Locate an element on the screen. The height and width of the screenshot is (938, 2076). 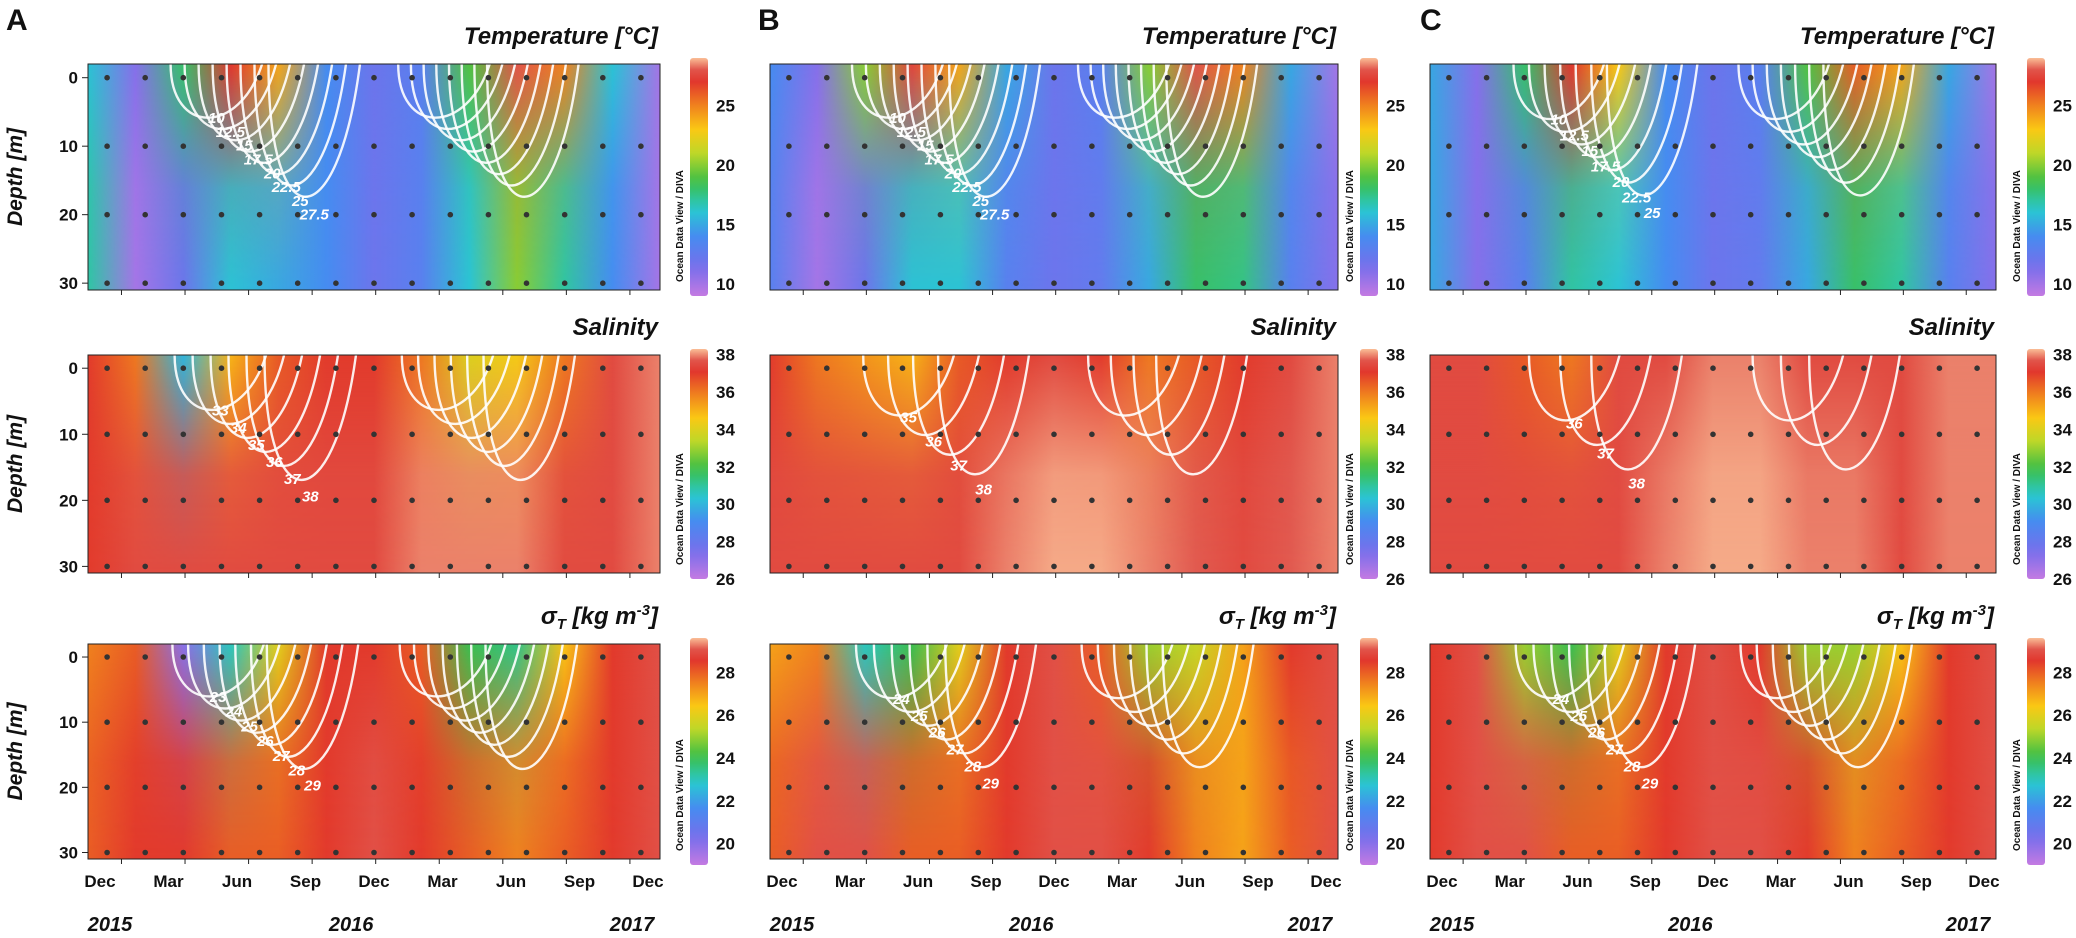
colorbar-tick-label: 38 is located at coordinates (725, 355).